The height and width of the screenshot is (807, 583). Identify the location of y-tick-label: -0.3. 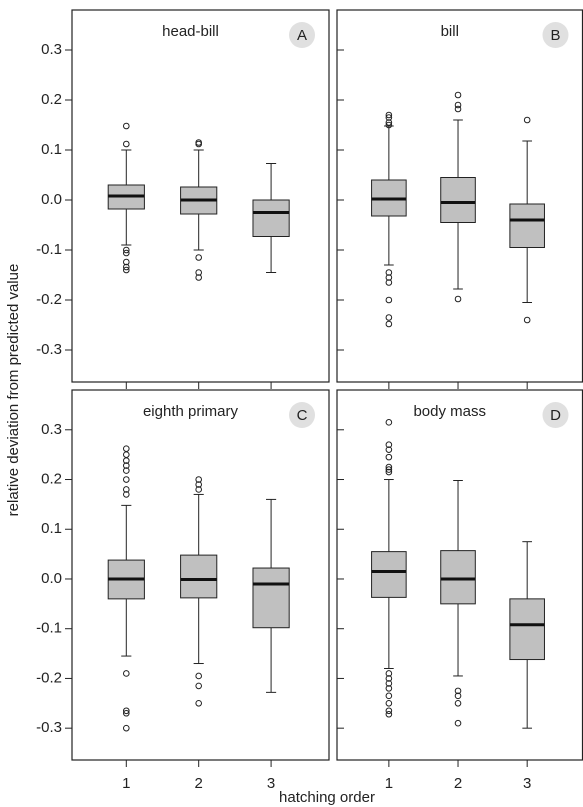
(49, 349).